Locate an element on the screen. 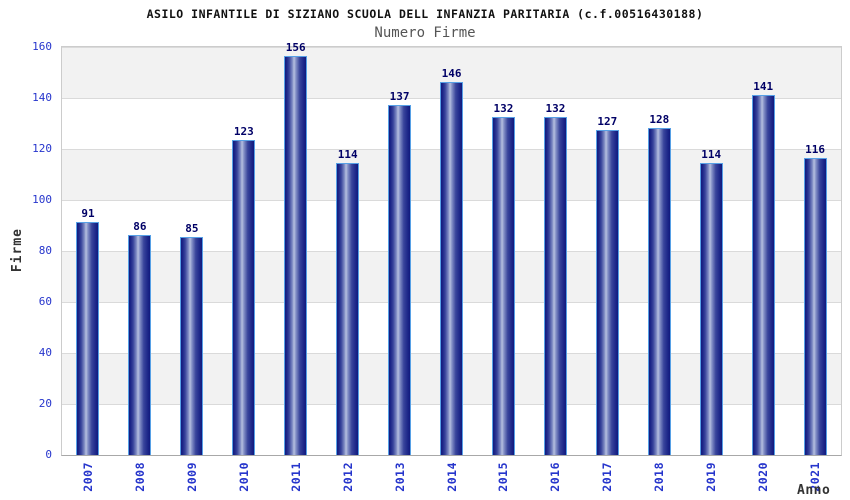 The width and height of the screenshot is (850, 500). bar-value-label: 116 is located at coordinates (815, 150).